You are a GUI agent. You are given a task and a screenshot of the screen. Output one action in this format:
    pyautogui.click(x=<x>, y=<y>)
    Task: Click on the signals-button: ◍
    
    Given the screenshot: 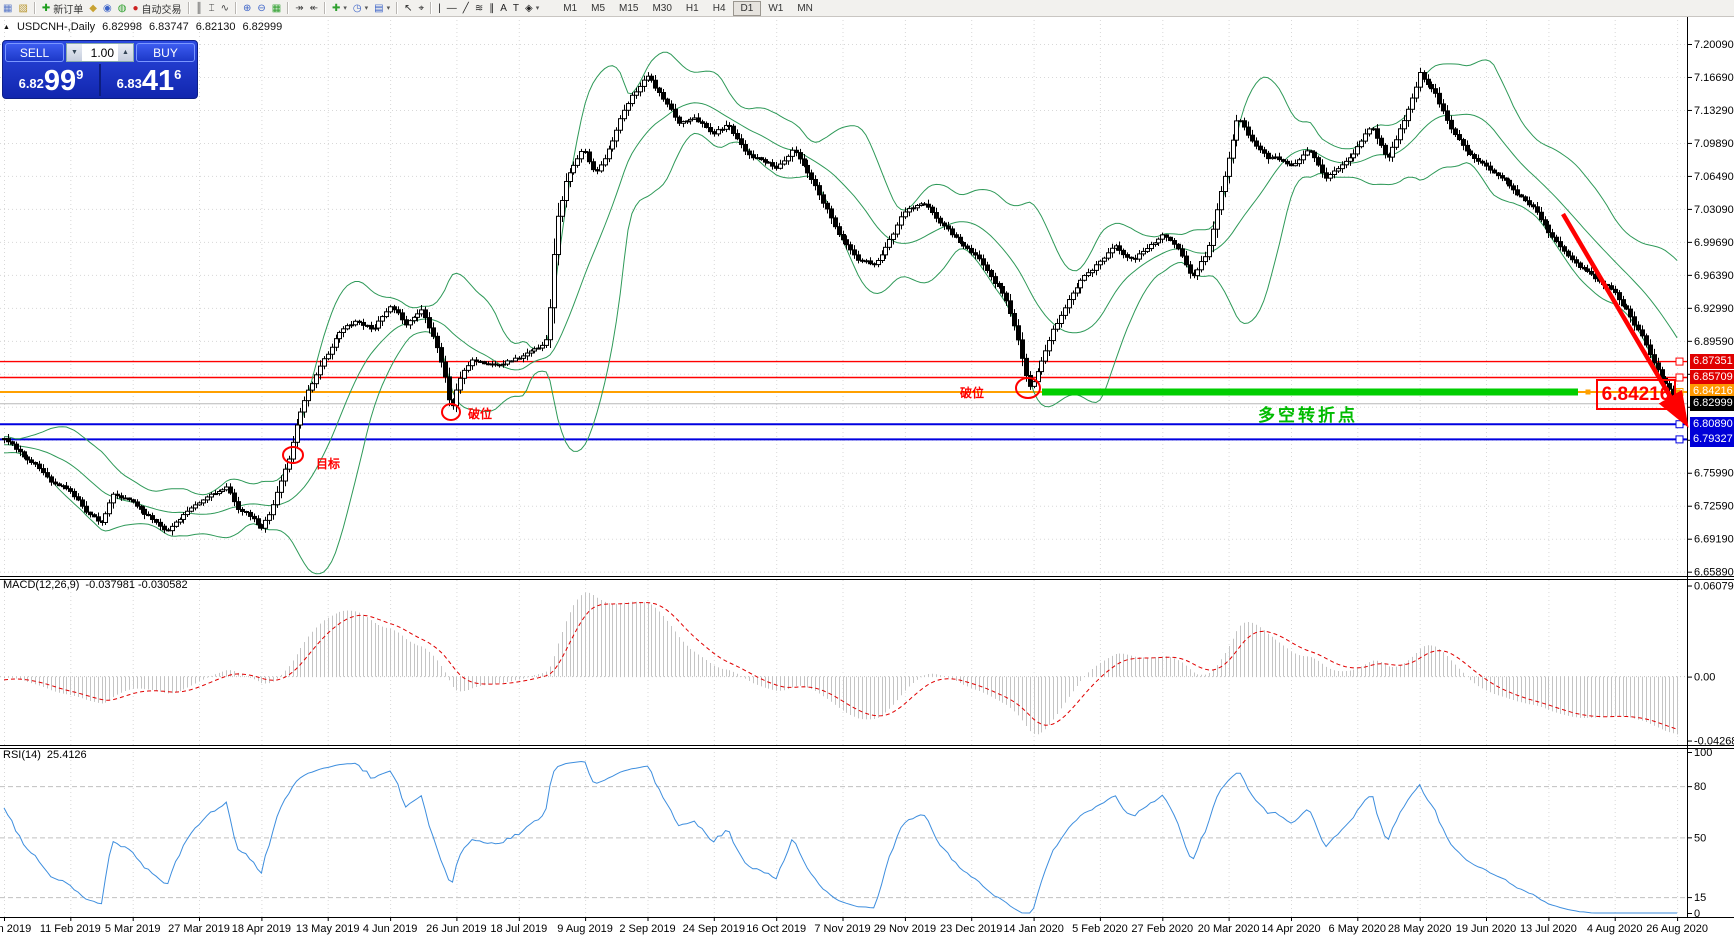 What is the action you would take?
    pyautogui.click(x=122, y=8)
    